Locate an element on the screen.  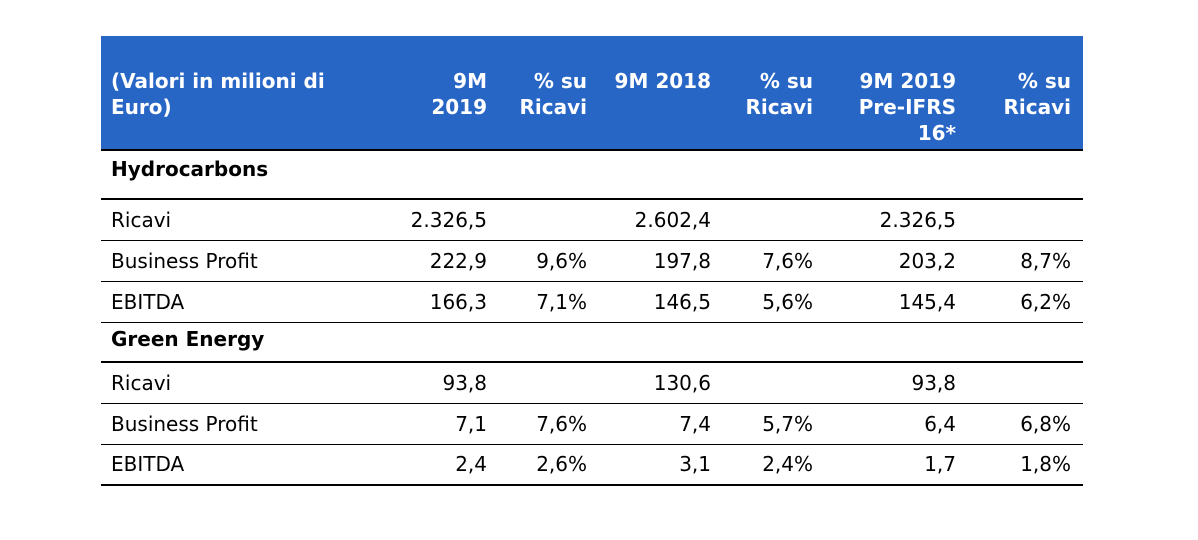
section-title: Green Energy is located at coordinates (592, 342).